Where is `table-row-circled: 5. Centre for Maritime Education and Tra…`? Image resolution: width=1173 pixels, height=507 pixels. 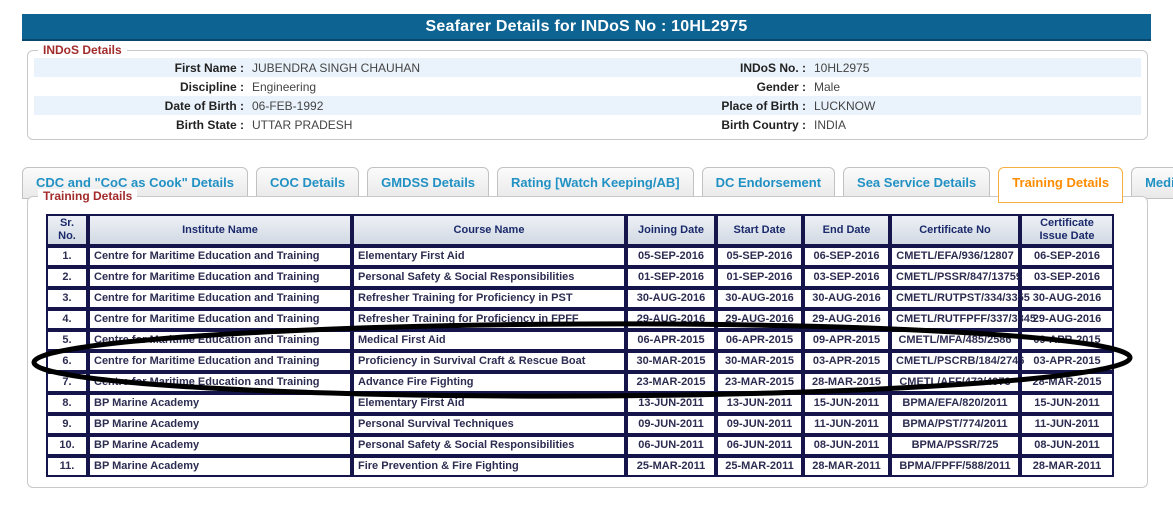 table-row-circled: 5. Centre for Maritime Education and Tra… is located at coordinates (580, 340).